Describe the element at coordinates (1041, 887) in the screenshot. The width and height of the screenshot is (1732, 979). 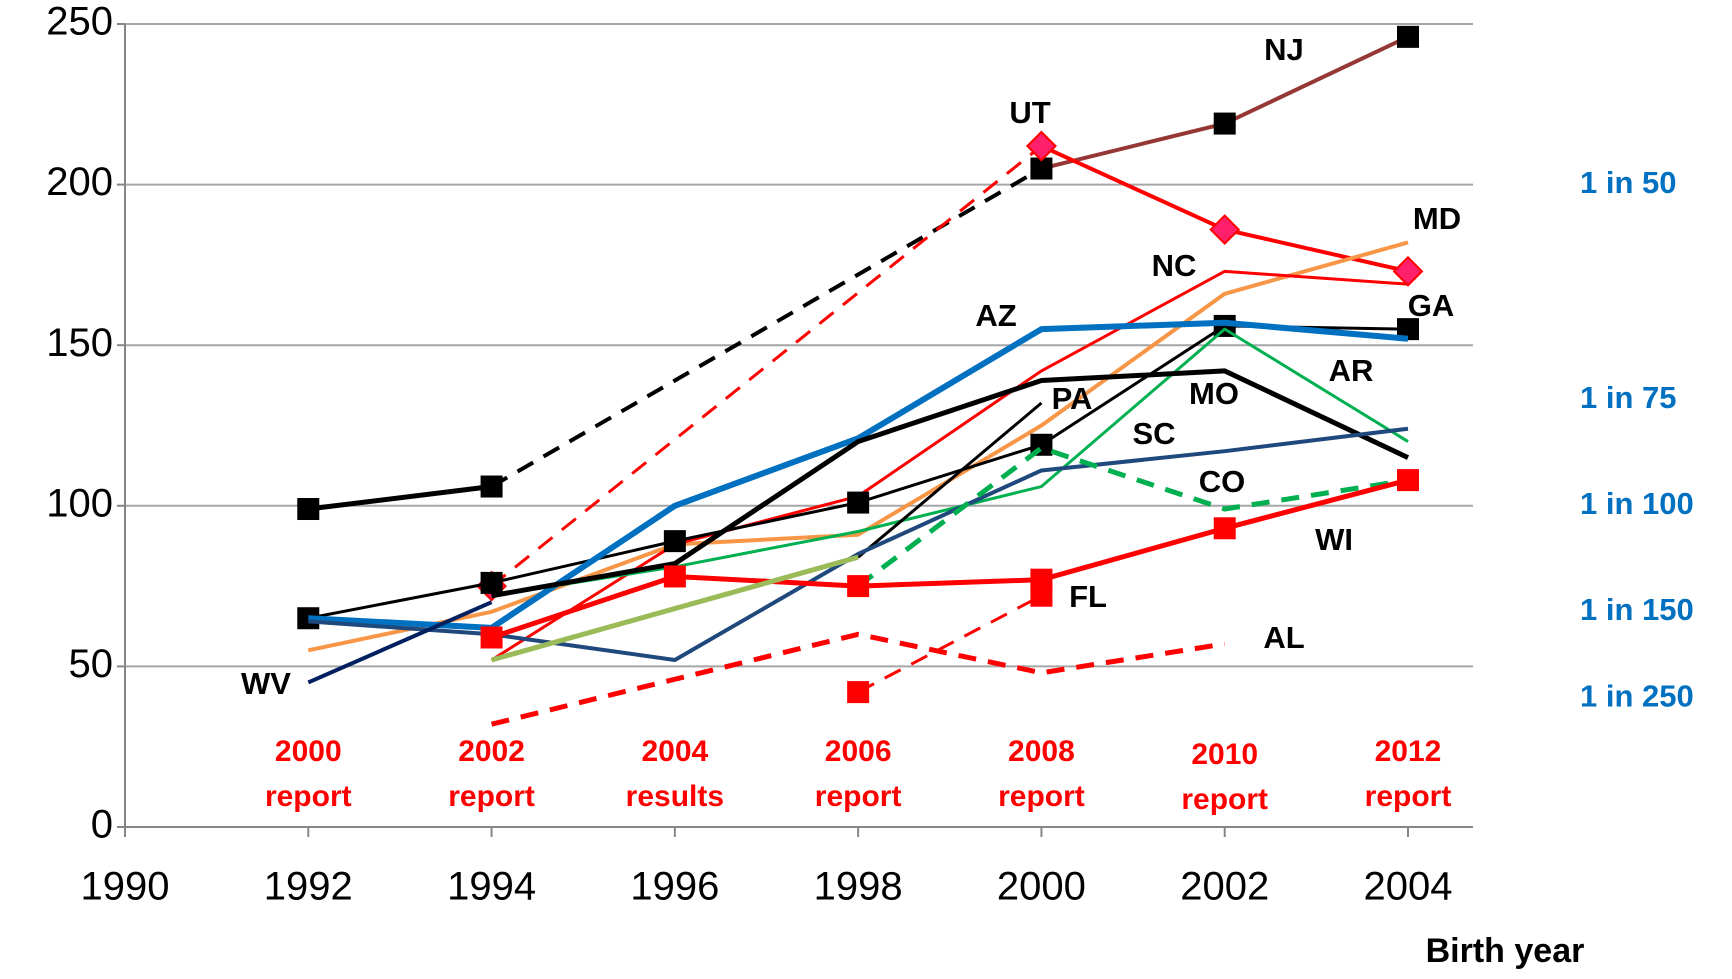
I see `x-tick-label: 2000` at that location.